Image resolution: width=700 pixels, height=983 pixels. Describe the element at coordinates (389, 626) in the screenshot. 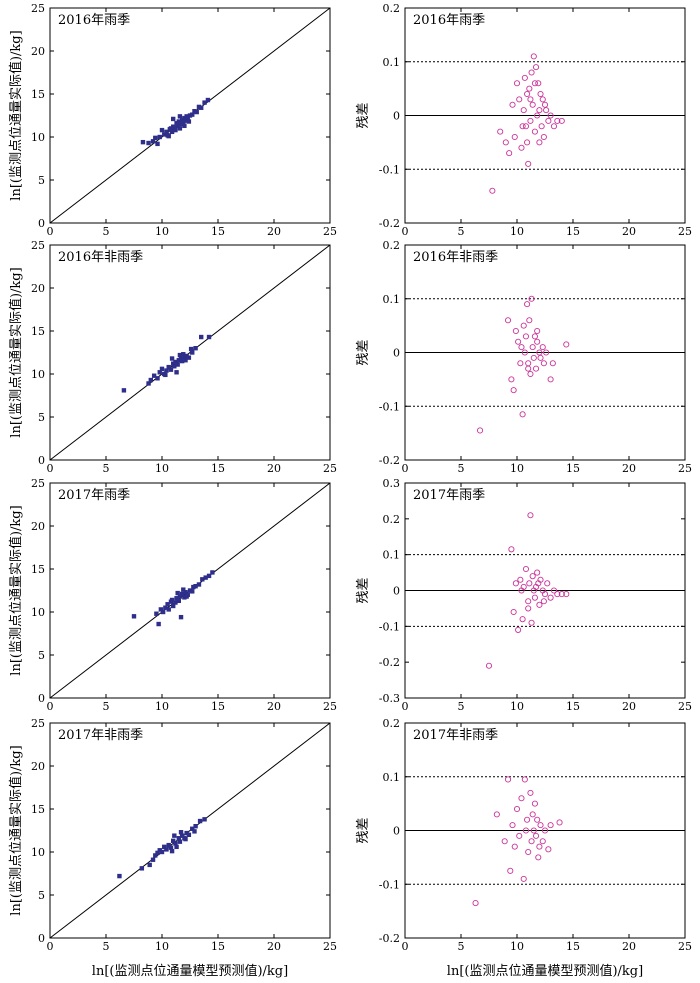

I see `y-tick-label: -0.1` at that location.